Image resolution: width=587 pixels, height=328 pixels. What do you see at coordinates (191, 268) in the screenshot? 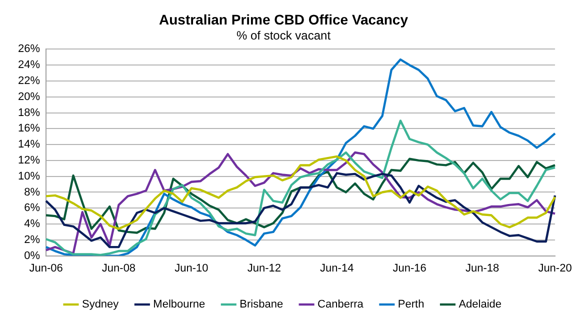
I see `x-tick-label: Jun-10` at bounding box center [191, 268].